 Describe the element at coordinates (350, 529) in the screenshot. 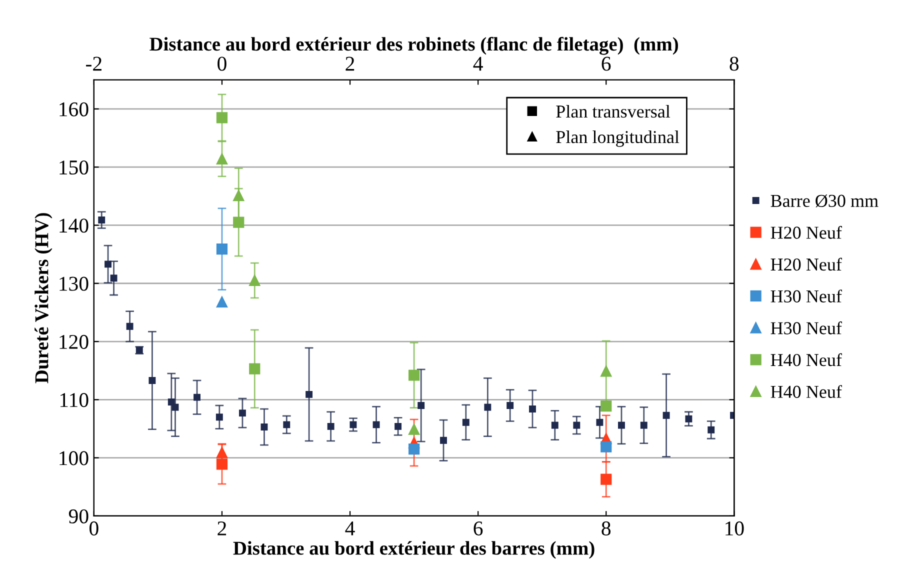

I see `x-tick-label: 4` at that location.